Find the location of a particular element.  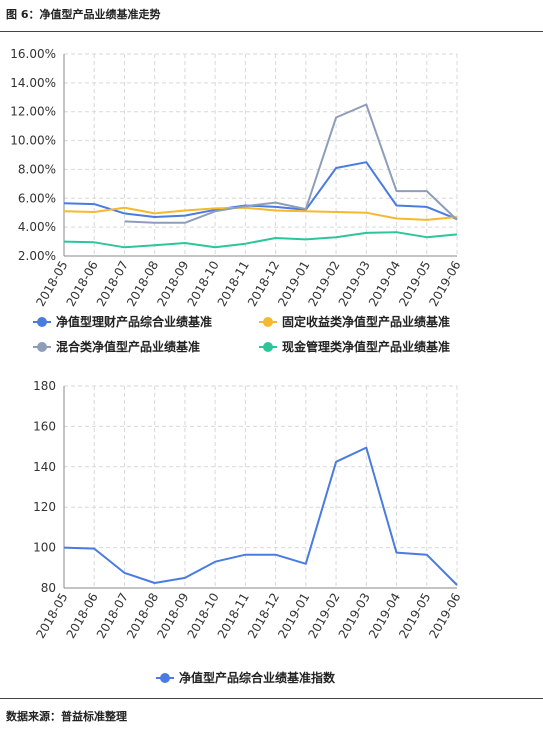

y-tick-label: 16.00% is located at coordinates (33, 54).